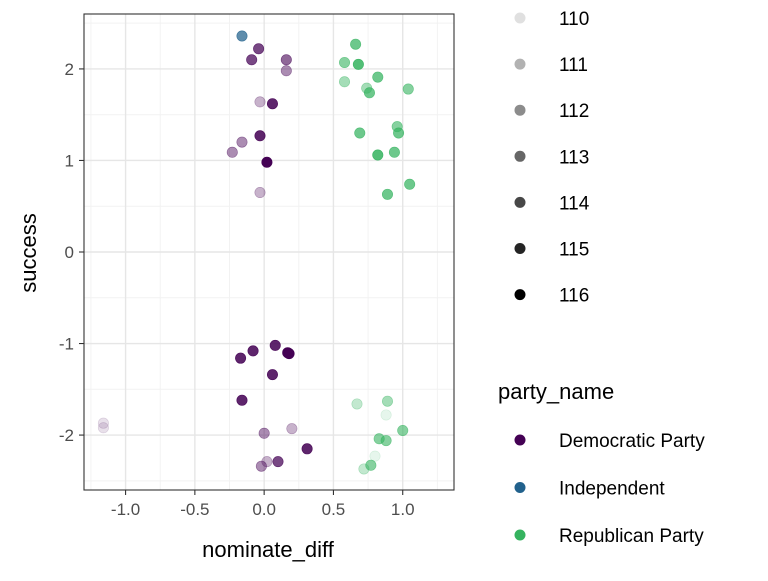 The height and width of the screenshot is (581, 768). Describe the element at coordinates (573, 65) in the screenshot. I see `congress-legend-label: 111` at that location.